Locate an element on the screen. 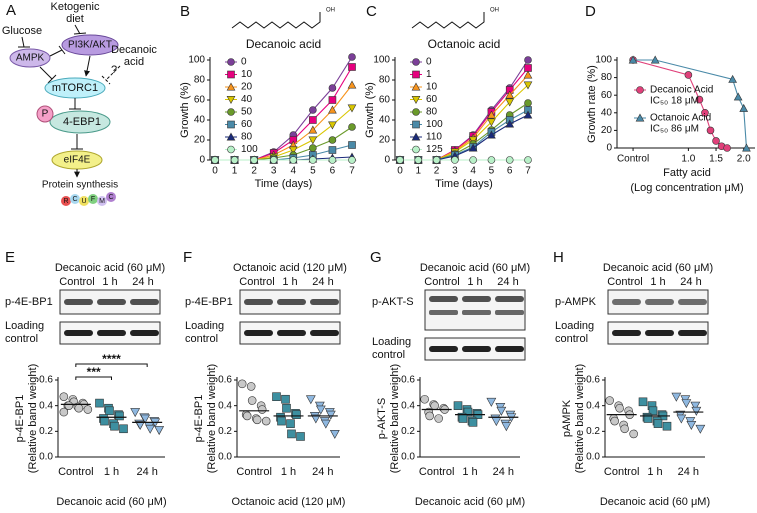 The width and height of the screenshot is (757, 513). node-label: Ketogenic is located at coordinates (75, 7).